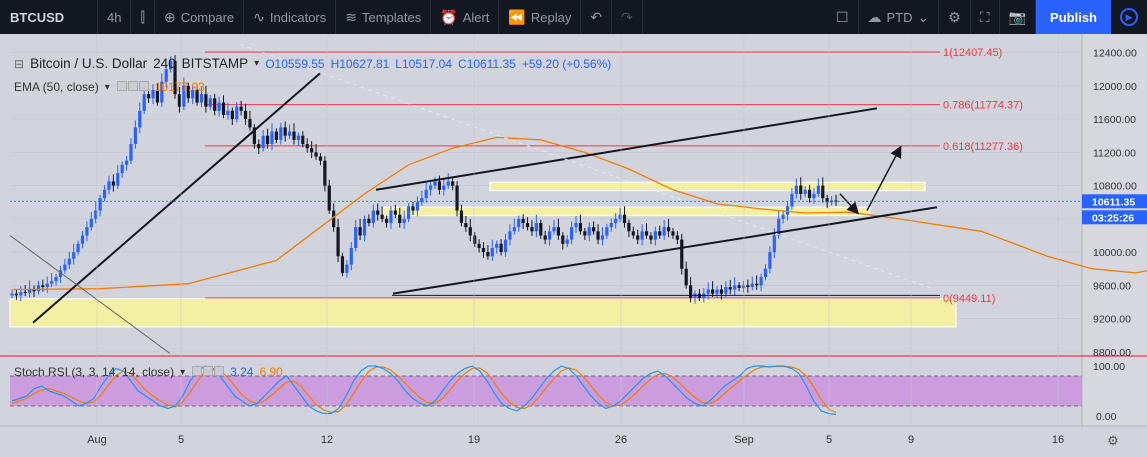  Describe the element at coordinates (1113, 218) in the screenshot. I see `countdown-label: 03:25:26` at that location.